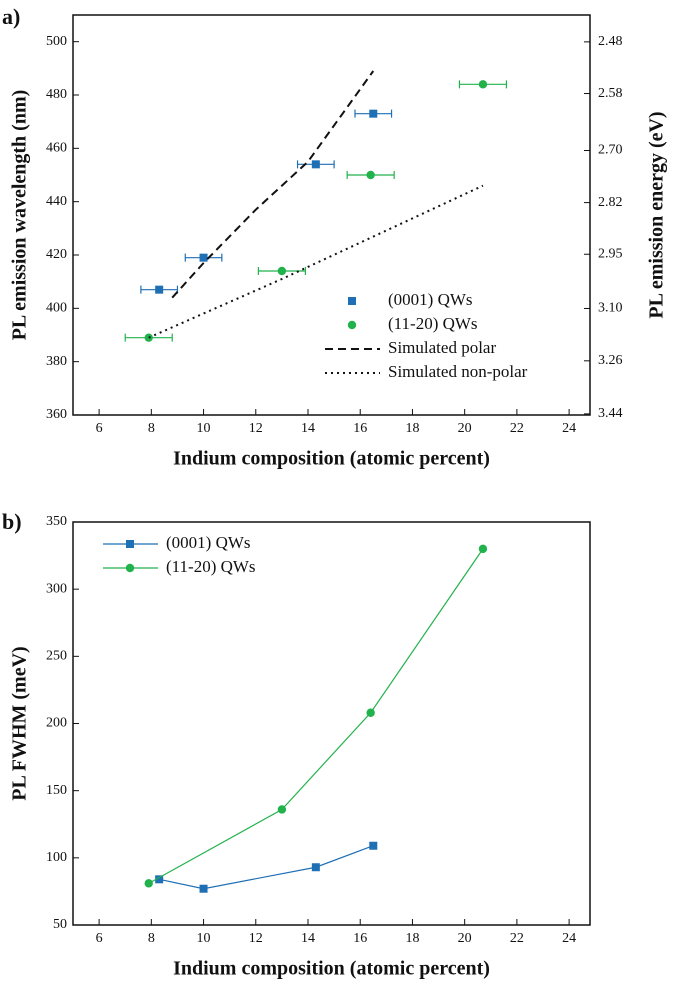  What do you see at coordinates (610, 93) in the screenshot?
I see `y2-tick-label: 2.58` at bounding box center [610, 93].